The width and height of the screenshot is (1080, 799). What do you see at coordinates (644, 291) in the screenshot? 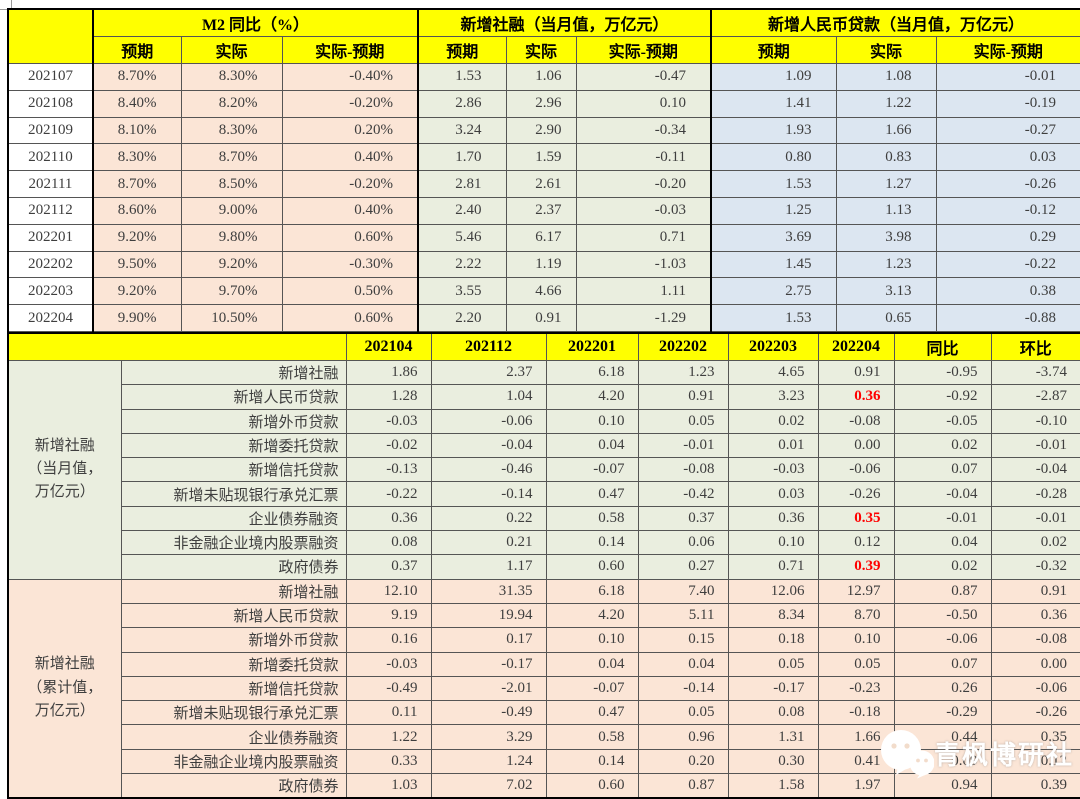
I see `data-cell: 1.11` at bounding box center [644, 291].